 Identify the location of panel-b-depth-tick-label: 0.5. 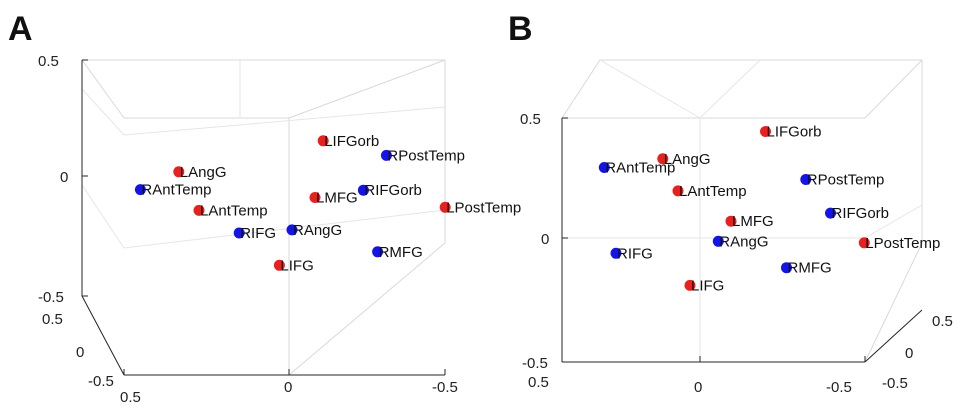
(942, 321).